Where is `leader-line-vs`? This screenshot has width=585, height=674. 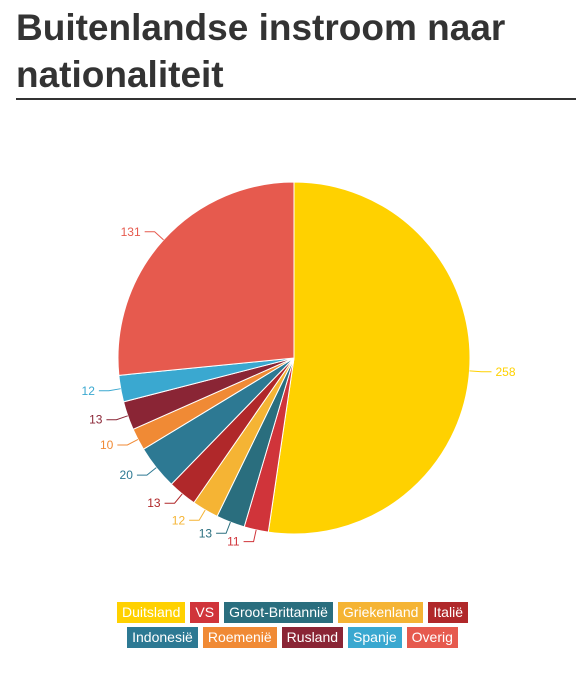 leader-line-vs is located at coordinates (250, 536).